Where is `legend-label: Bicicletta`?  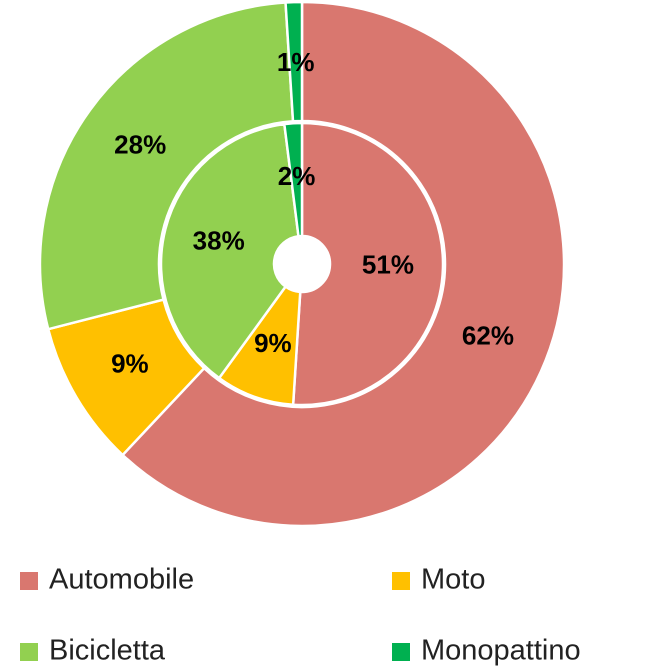 legend-label: Bicicletta is located at coordinates (107, 651).